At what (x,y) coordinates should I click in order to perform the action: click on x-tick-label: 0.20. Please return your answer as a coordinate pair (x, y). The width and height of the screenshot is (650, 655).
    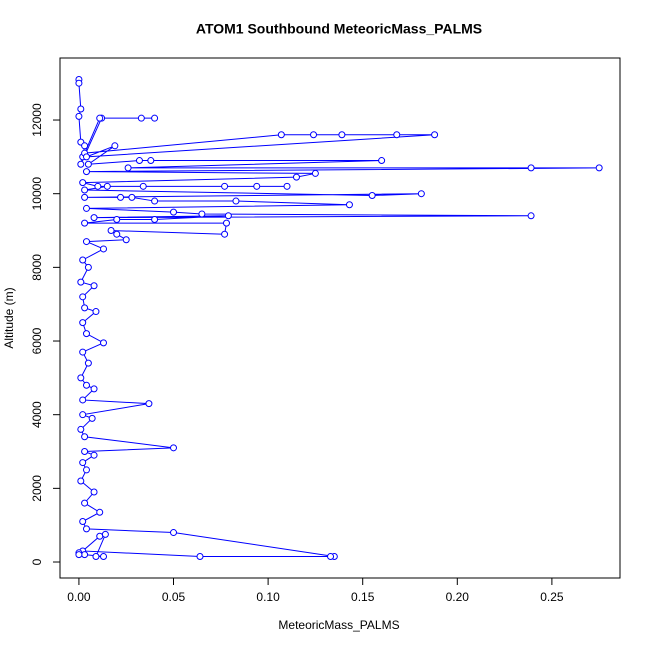
    Looking at the image, I should click on (458, 597).